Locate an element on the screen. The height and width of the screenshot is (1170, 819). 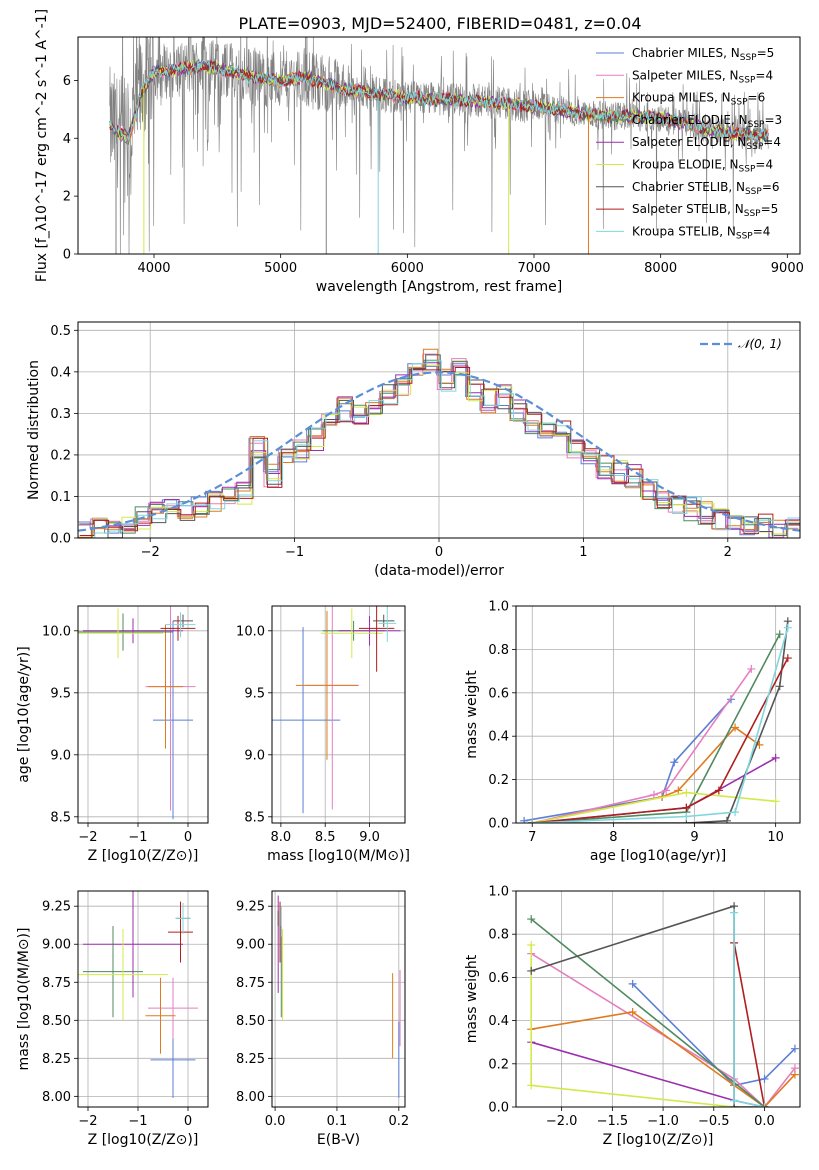
y-tick-label: 8.75 is located at coordinates (56, 983).